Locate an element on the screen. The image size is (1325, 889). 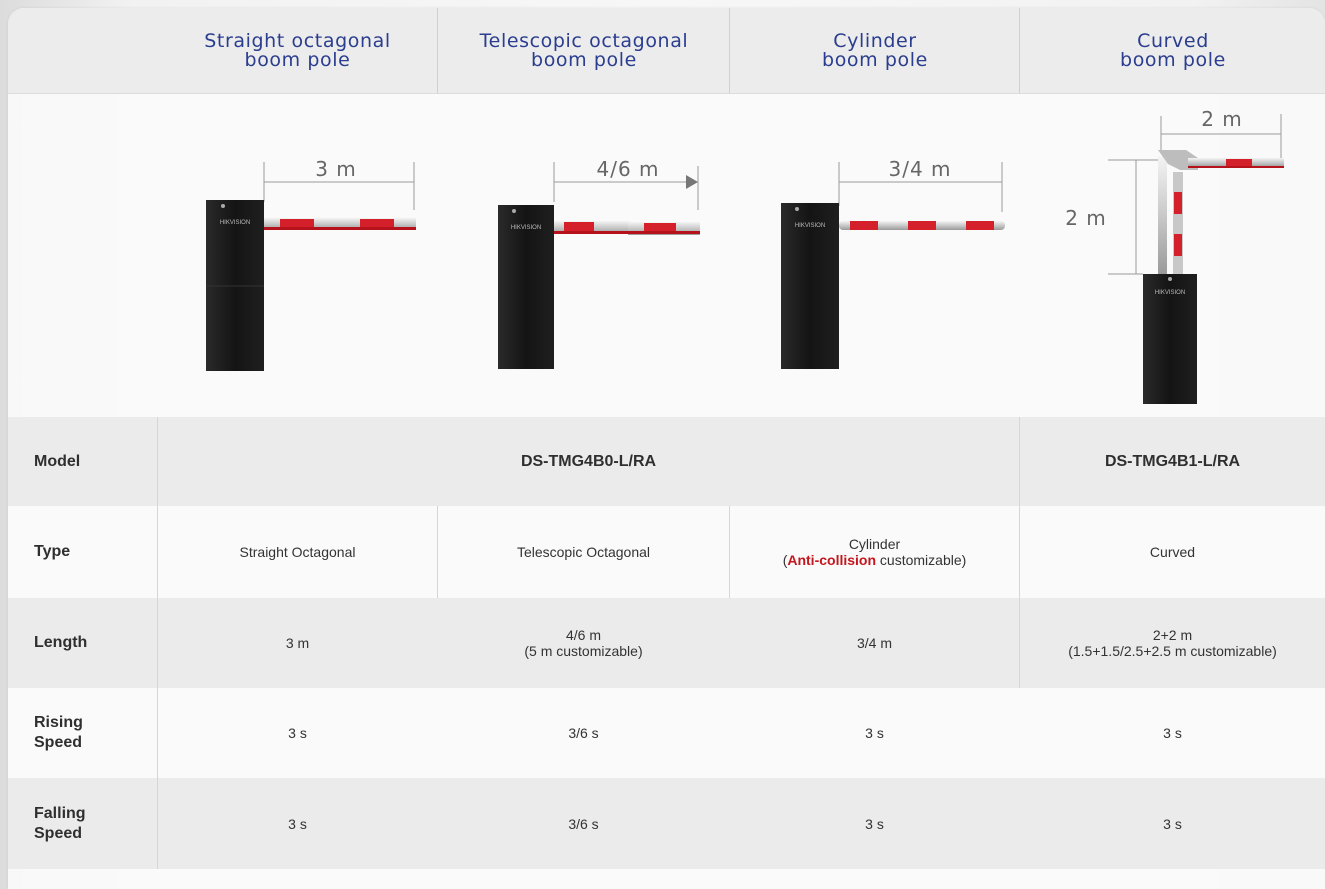
header-telescopic-octagonal: Telescopic octagonal boom pole is located at coordinates (583, 50).